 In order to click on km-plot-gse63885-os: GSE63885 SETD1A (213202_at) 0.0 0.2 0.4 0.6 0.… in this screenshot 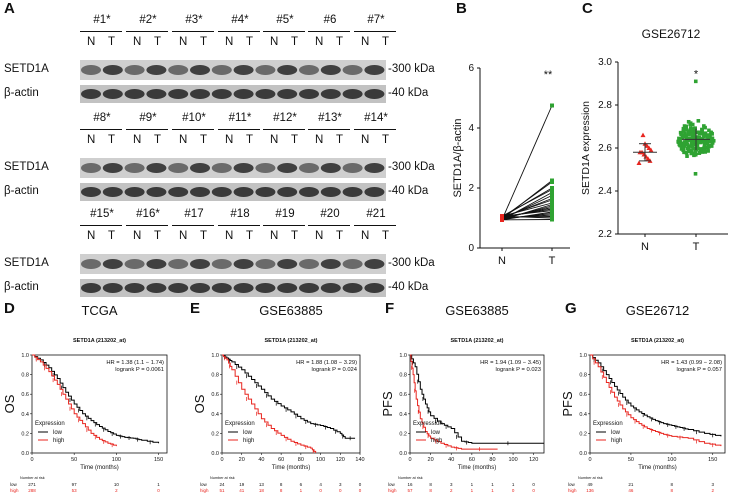, I will do `click(278, 399)`.